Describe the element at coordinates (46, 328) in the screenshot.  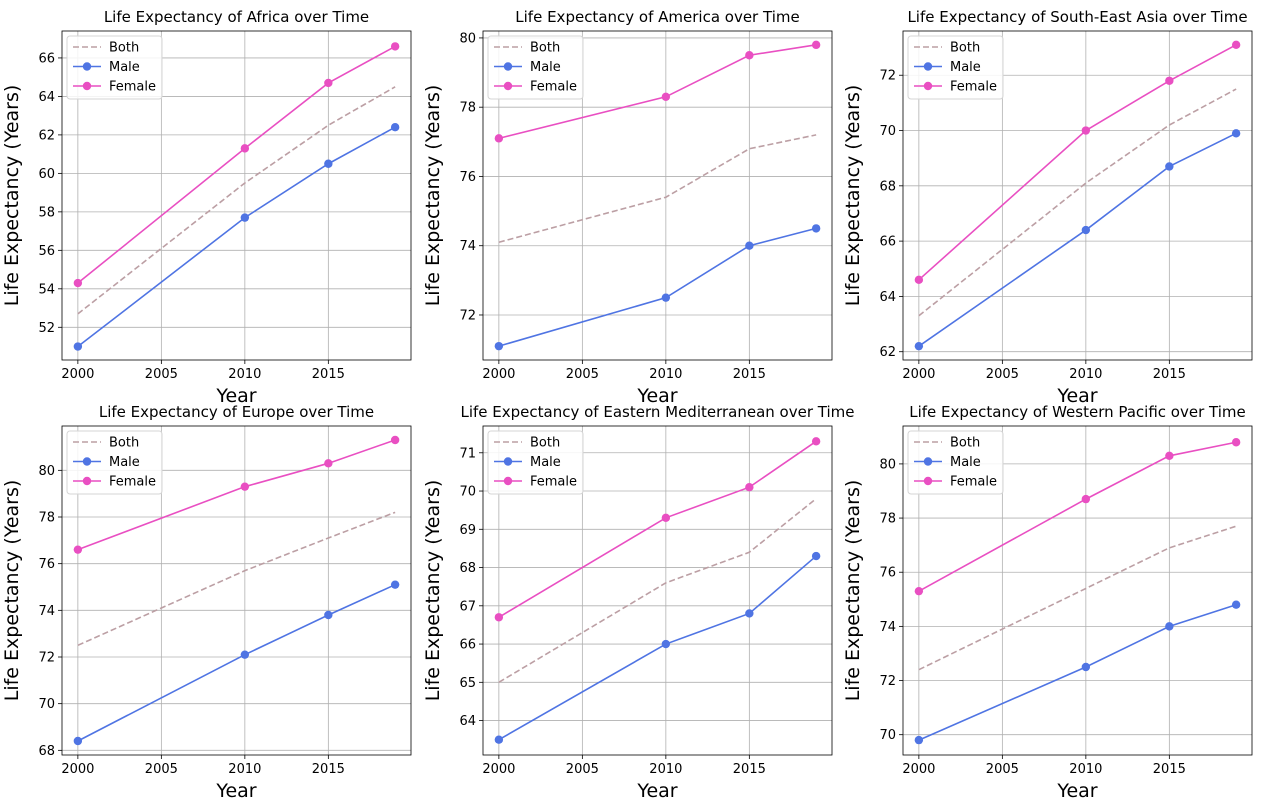
I see `y-tick-label: 52` at that location.